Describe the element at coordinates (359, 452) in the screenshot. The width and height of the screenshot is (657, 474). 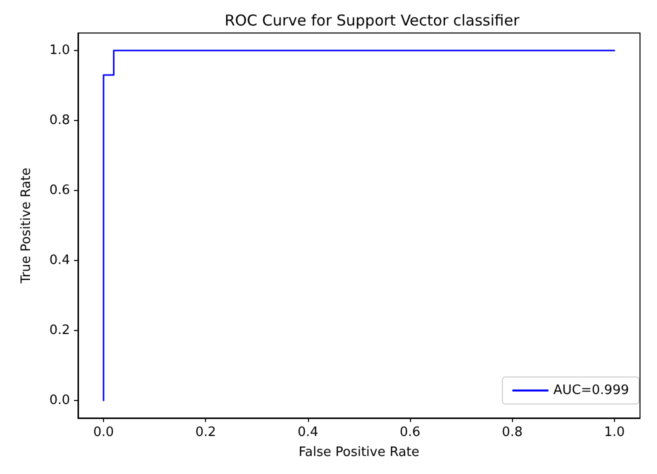
I see `x-axis-title: False Positive Rate` at that location.